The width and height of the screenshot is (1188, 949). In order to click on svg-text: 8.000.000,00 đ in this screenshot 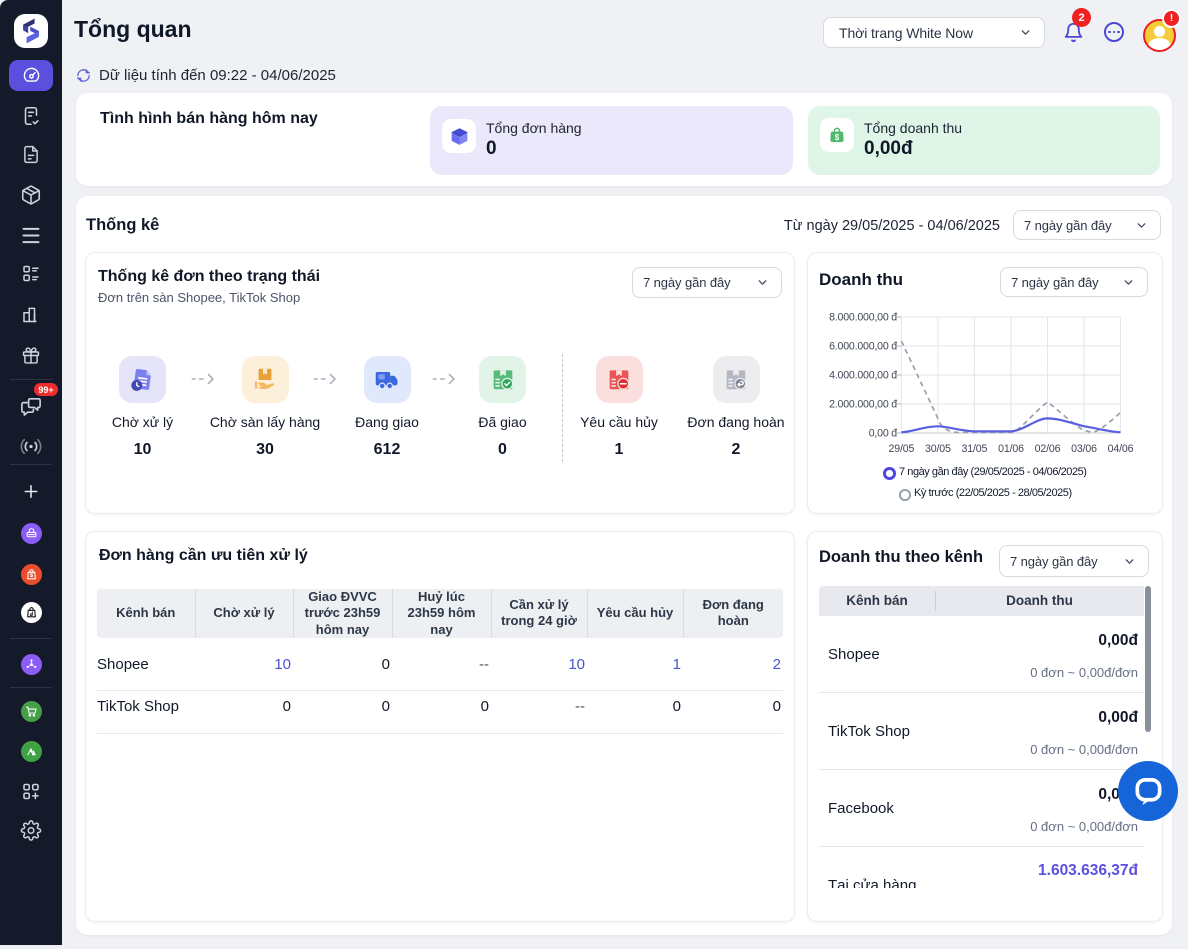, I will do `click(863, 318)`.